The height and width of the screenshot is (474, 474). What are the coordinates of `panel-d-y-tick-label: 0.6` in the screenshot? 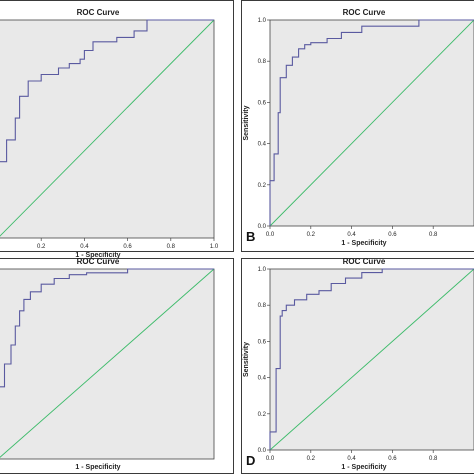 It's located at (262, 342).